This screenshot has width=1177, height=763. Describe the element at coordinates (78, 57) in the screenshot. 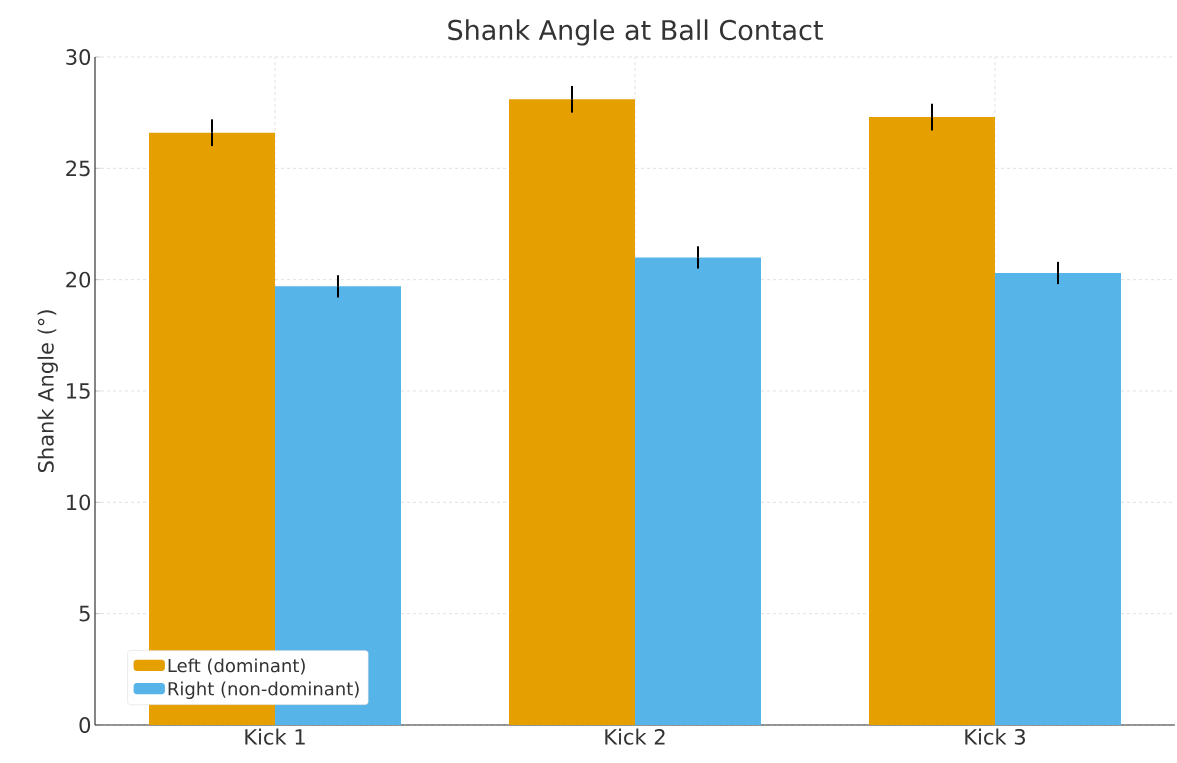

I see `y-tick-label: 30` at that location.